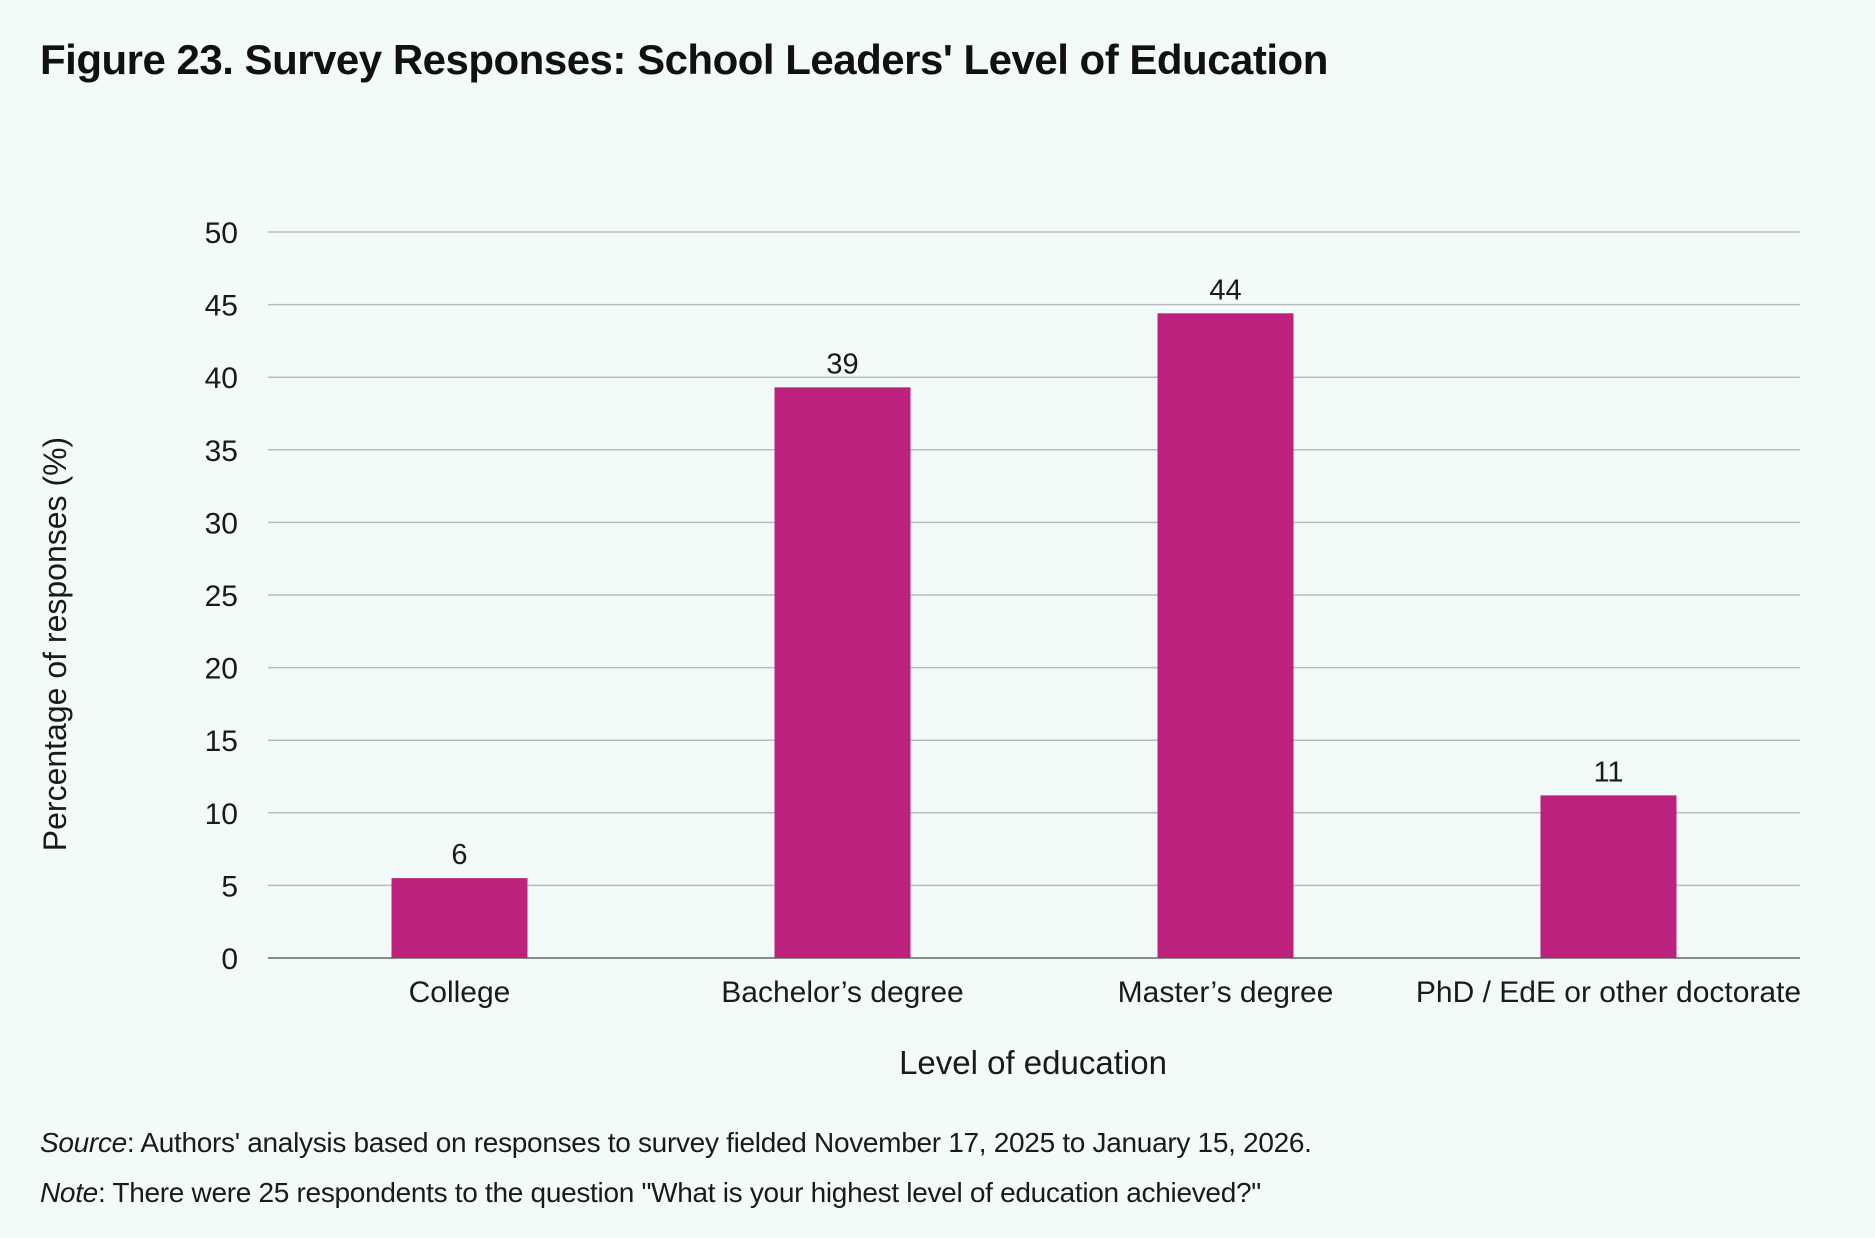 The image size is (1875, 1238). What do you see at coordinates (1608, 772) in the screenshot?
I see `data-label: 11` at bounding box center [1608, 772].